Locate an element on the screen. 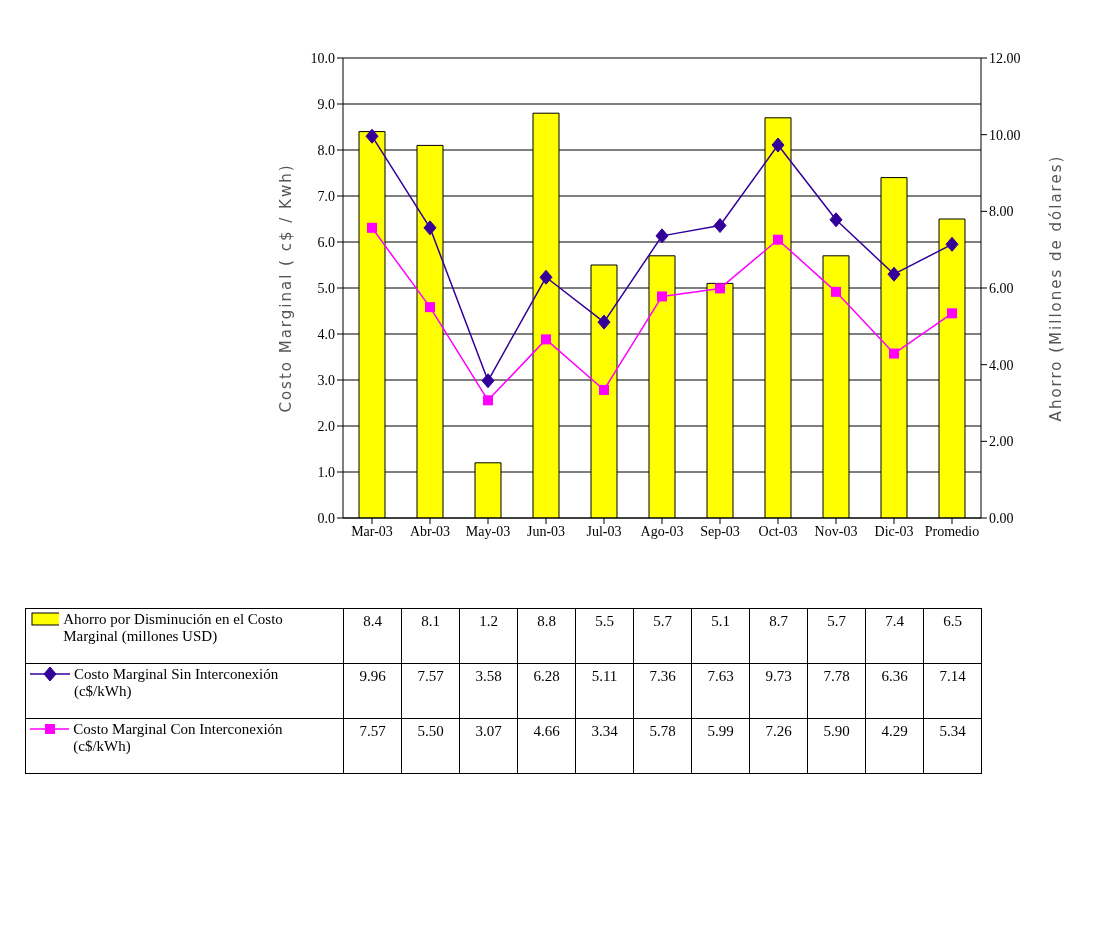  data-label: 8.8 is located at coordinates (546, 636).